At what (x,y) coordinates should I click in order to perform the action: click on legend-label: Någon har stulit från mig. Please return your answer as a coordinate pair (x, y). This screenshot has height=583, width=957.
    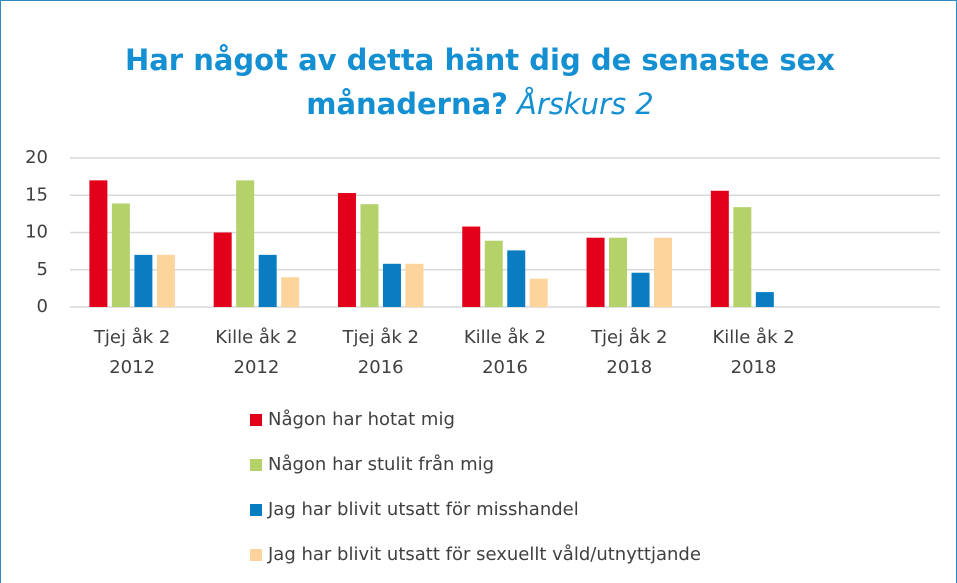
    Looking at the image, I should click on (381, 464).